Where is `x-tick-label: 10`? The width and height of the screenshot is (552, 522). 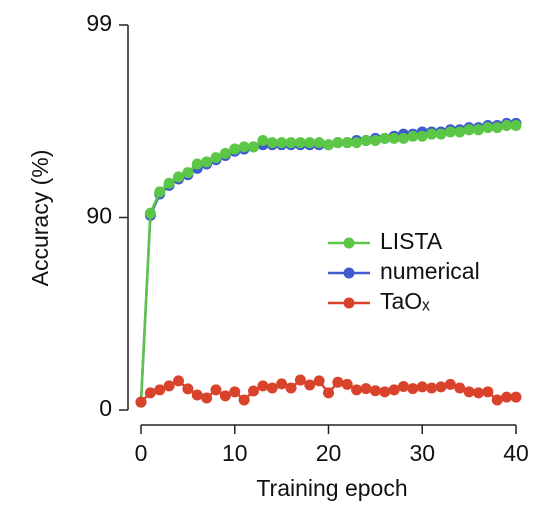 x-tick-label: 10 is located at coordinates (235, 453).